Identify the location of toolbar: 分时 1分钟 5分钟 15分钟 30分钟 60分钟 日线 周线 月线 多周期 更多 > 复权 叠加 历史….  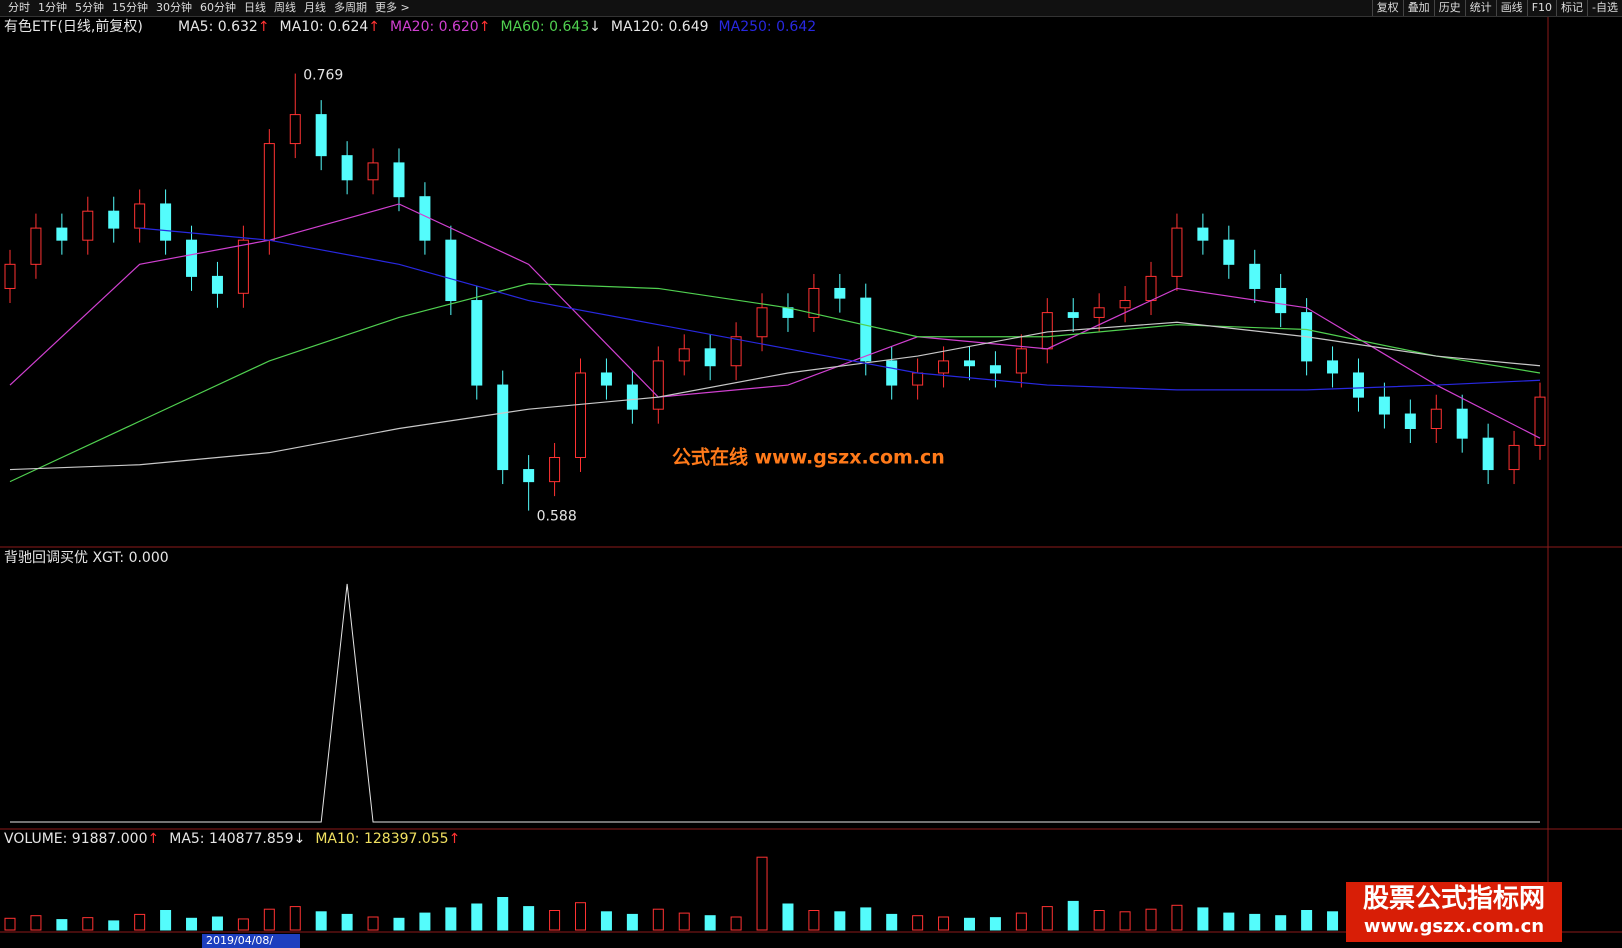
(811, 8).